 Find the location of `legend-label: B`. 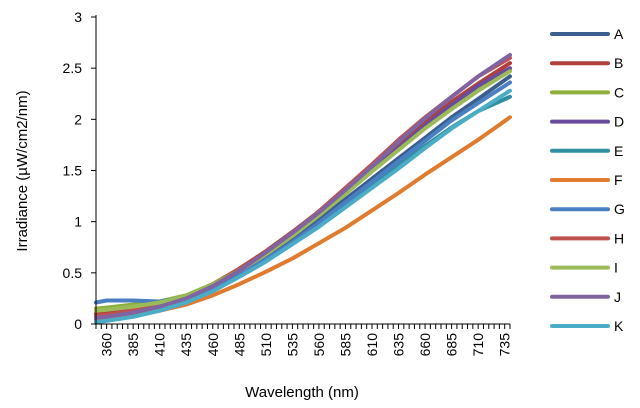

legend-label: B is located at coordinates (618, 63).